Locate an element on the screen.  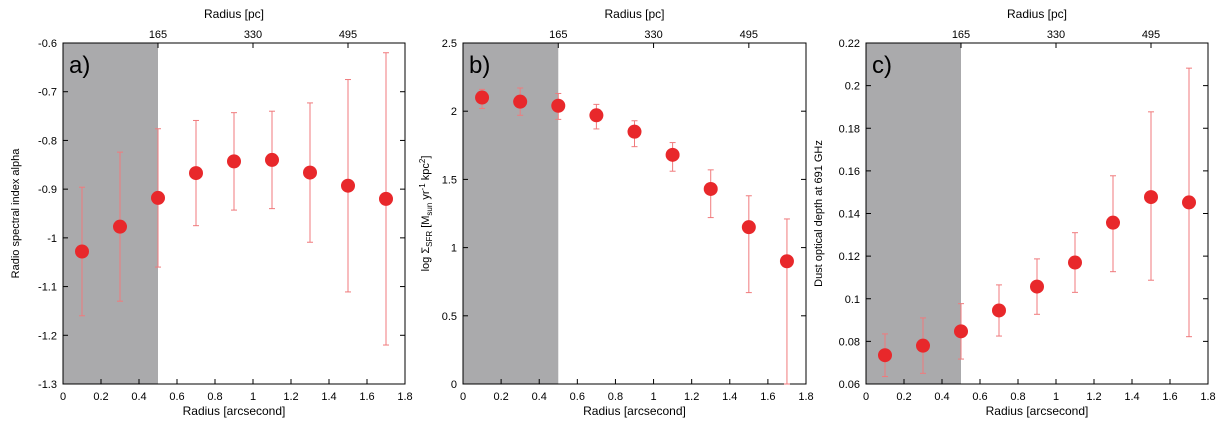
y-axis-title-part: 2 is located at coordinates (422, 160).